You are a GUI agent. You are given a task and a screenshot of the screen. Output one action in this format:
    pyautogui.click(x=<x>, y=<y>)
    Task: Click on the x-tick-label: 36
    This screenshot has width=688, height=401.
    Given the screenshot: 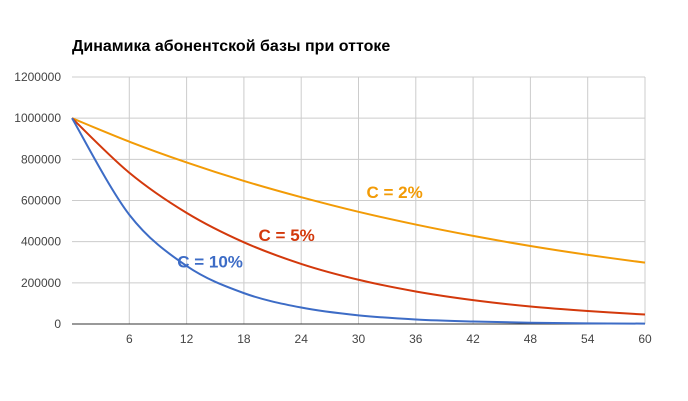 What is the action you would take?
    pyautogui.click(x=416, y=339)
    